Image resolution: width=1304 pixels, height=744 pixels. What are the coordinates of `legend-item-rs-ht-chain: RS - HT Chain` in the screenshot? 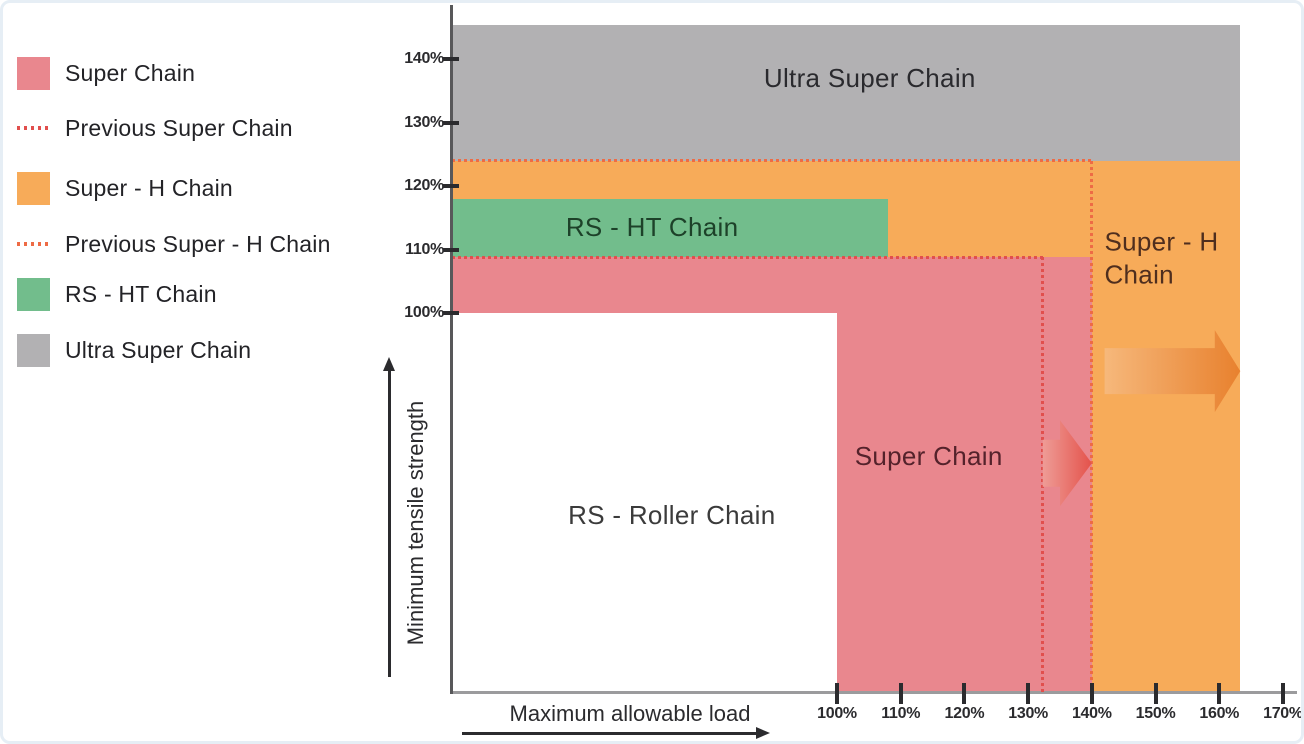 It's located at (117, 294).